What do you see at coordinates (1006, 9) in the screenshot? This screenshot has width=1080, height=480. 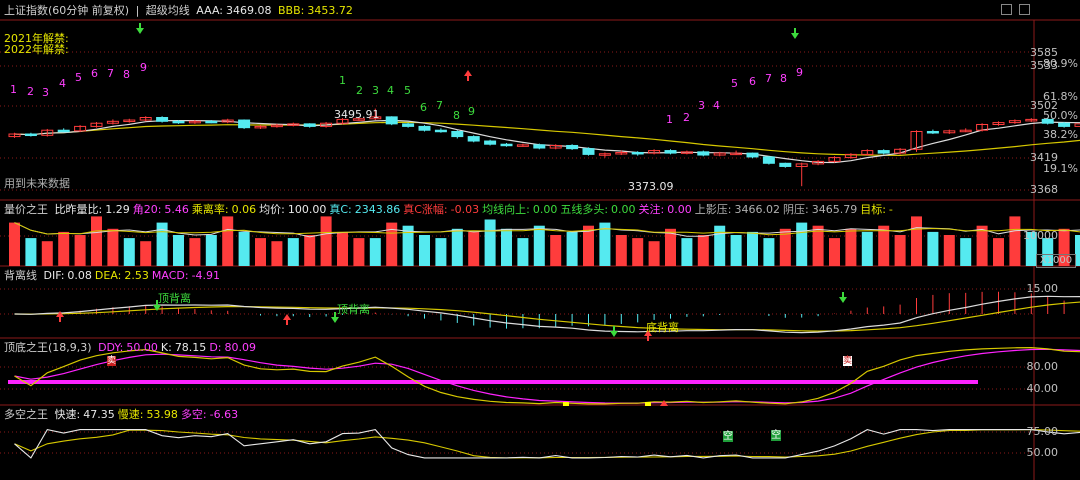 I see `settings-icon` at bounding box center [1006, 9].